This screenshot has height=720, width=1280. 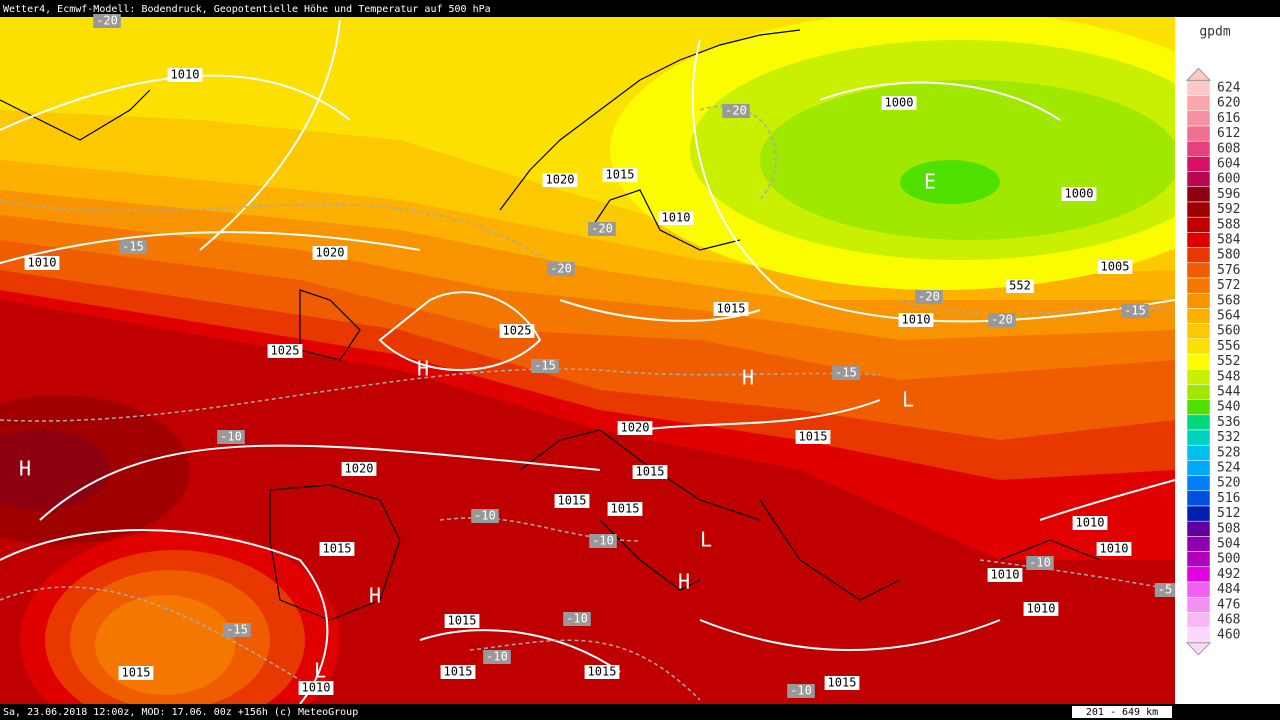 What do you see at coordinates (1229, 468) in the screenshot?
I see `legend-label: 524` at bounding box center [1229, 468].